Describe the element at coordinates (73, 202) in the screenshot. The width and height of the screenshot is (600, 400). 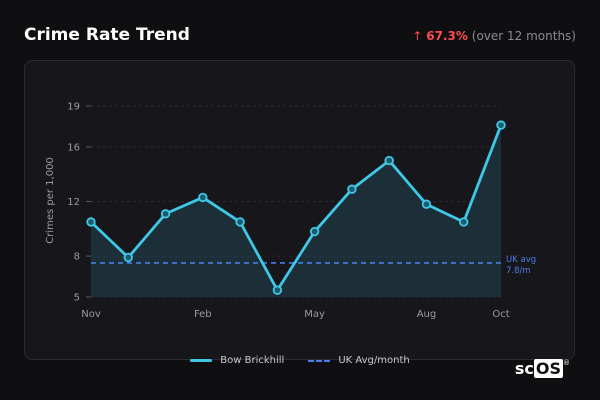
I see `y-tick-label: 12` at that location.